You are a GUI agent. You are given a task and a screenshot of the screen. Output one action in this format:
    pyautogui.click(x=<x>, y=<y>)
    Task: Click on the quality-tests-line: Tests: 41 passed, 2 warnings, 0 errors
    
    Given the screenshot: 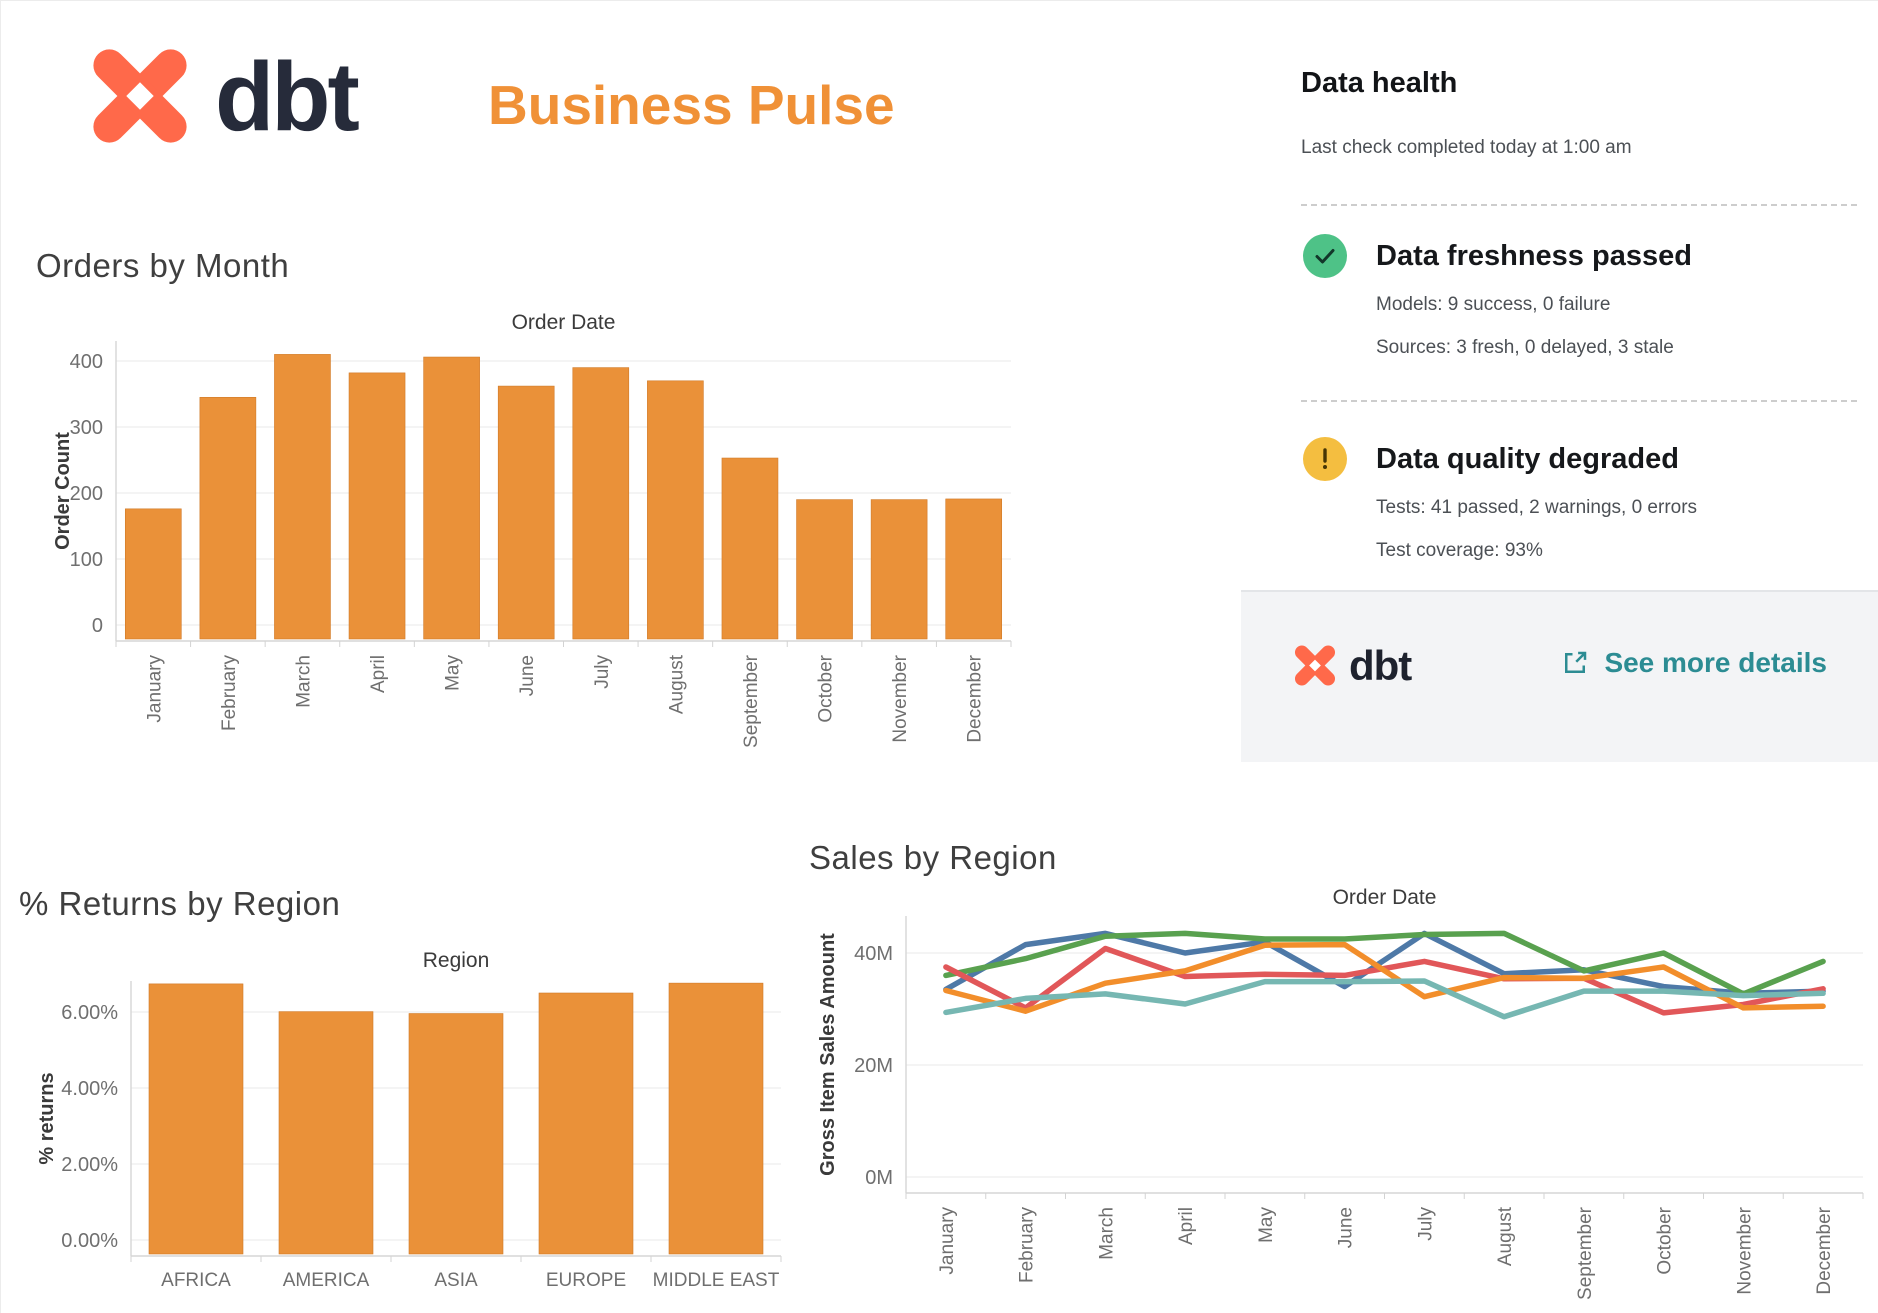 What is the action you would take?
    pyautogui.click(x=1537, y=507)
    